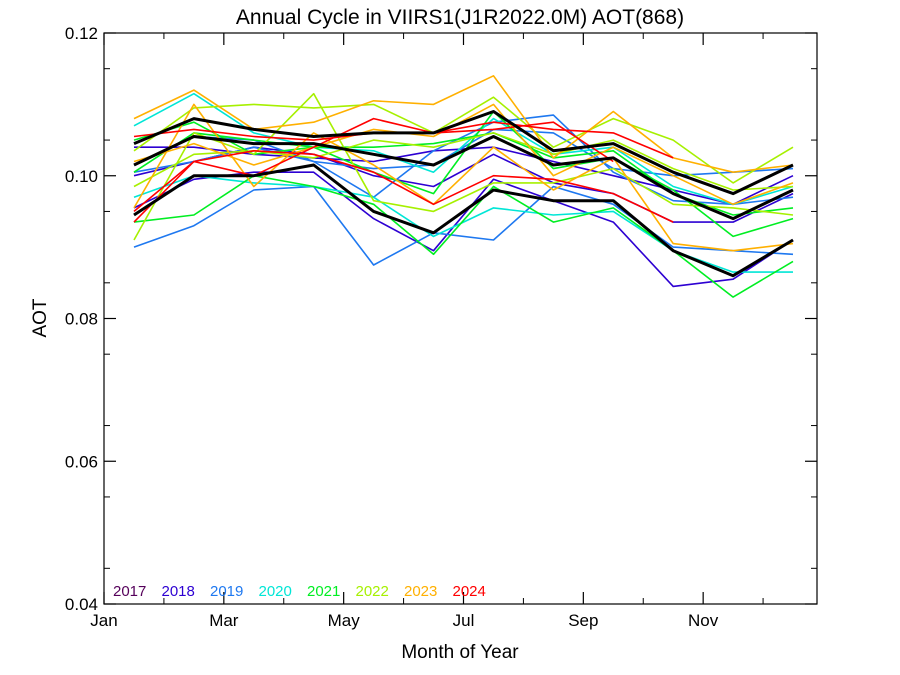  I want to click on y-tick-label: 0.10, so click(81, 176).